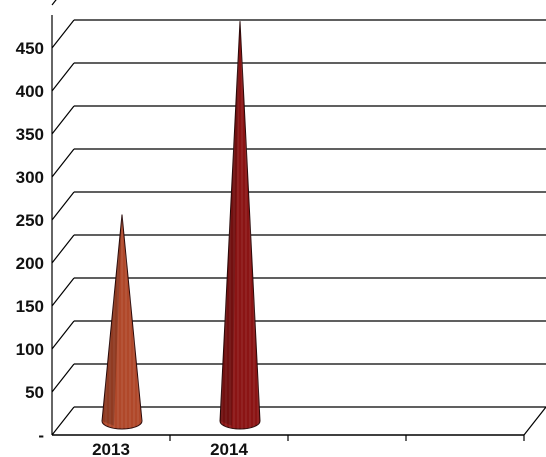 The image size is (546, 457). Describe the element at coordinates (30, 349) in the screenshot. I see `y-tick-label: 100` at that location.